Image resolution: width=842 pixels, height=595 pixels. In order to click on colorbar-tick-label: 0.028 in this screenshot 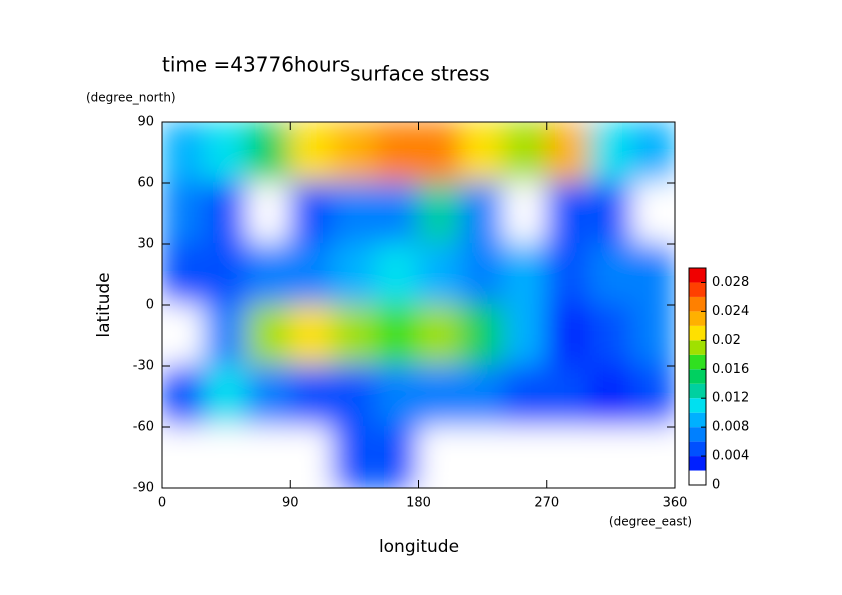, I will do `click(730, 282)`.